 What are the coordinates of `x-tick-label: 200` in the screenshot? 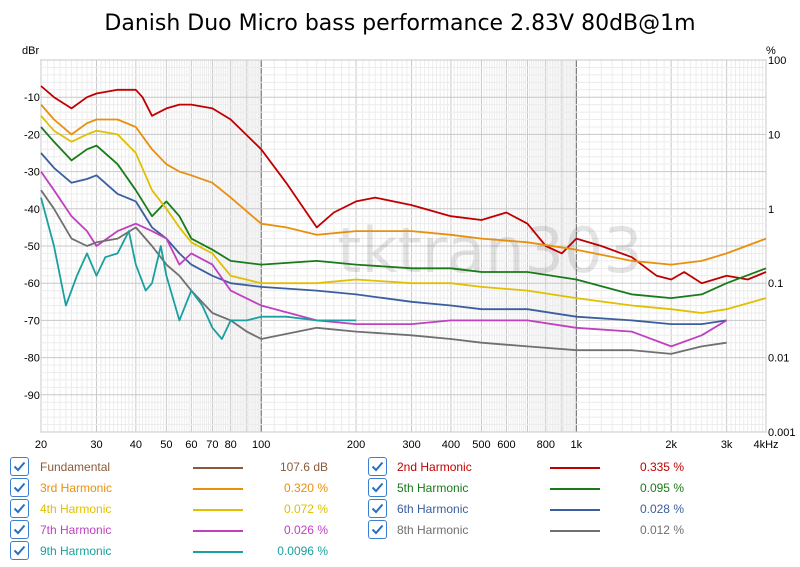 It's located at (356, 445).